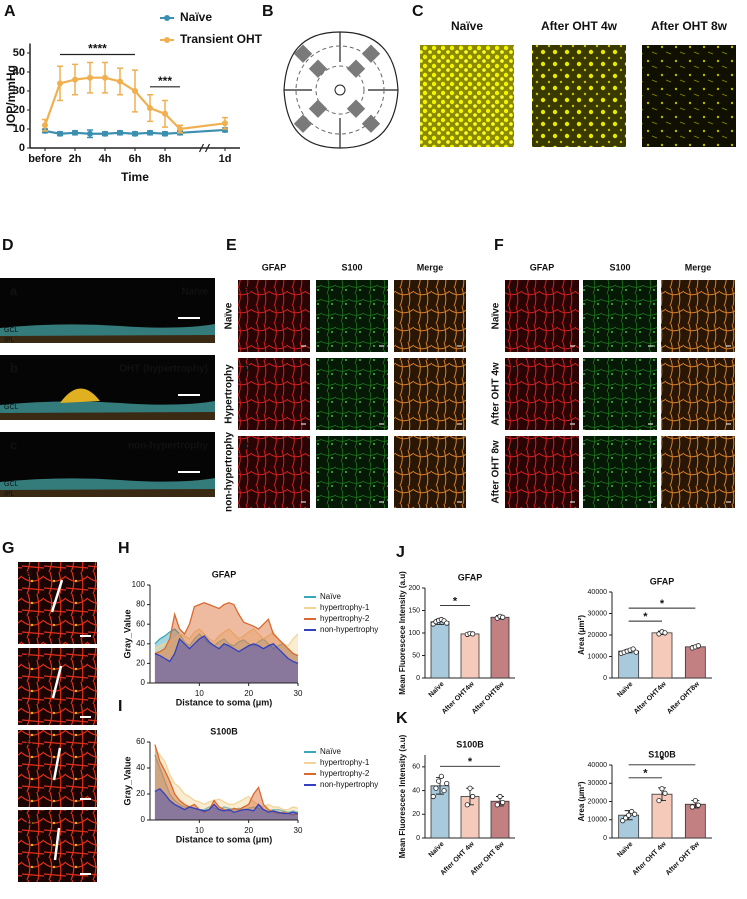 The height and width of the screenshot is (899, 747). I want to click on layer-label: IPL, so click(9, 340).